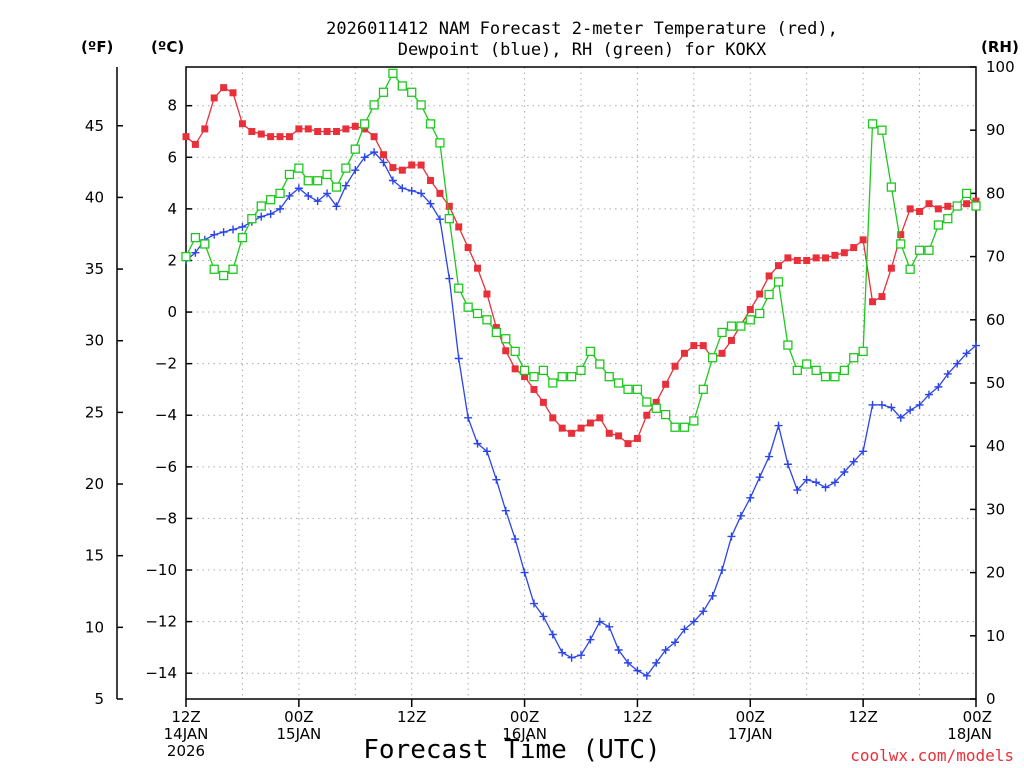 The image size is (1024, 768). Describe the element at coordinates (172, 312) in the screenshot. I see `celsius-tick-label: 0` at that location.